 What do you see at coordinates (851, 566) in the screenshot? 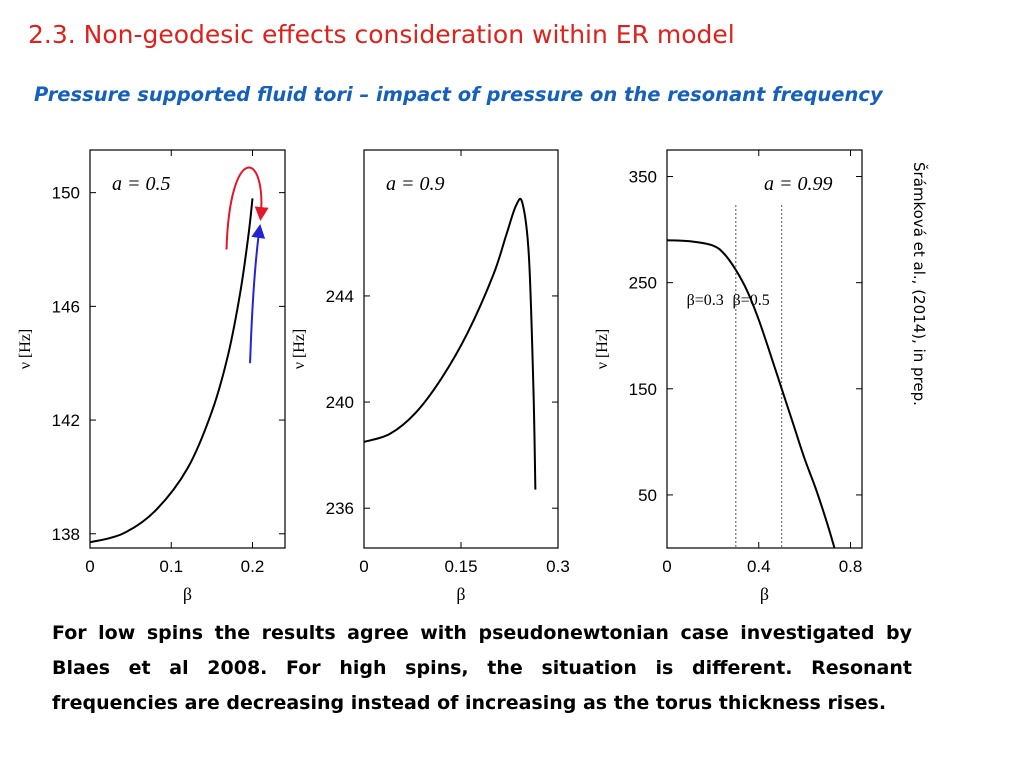
I see `x-tick-label: 0.8` at bounding box center [851, 566].